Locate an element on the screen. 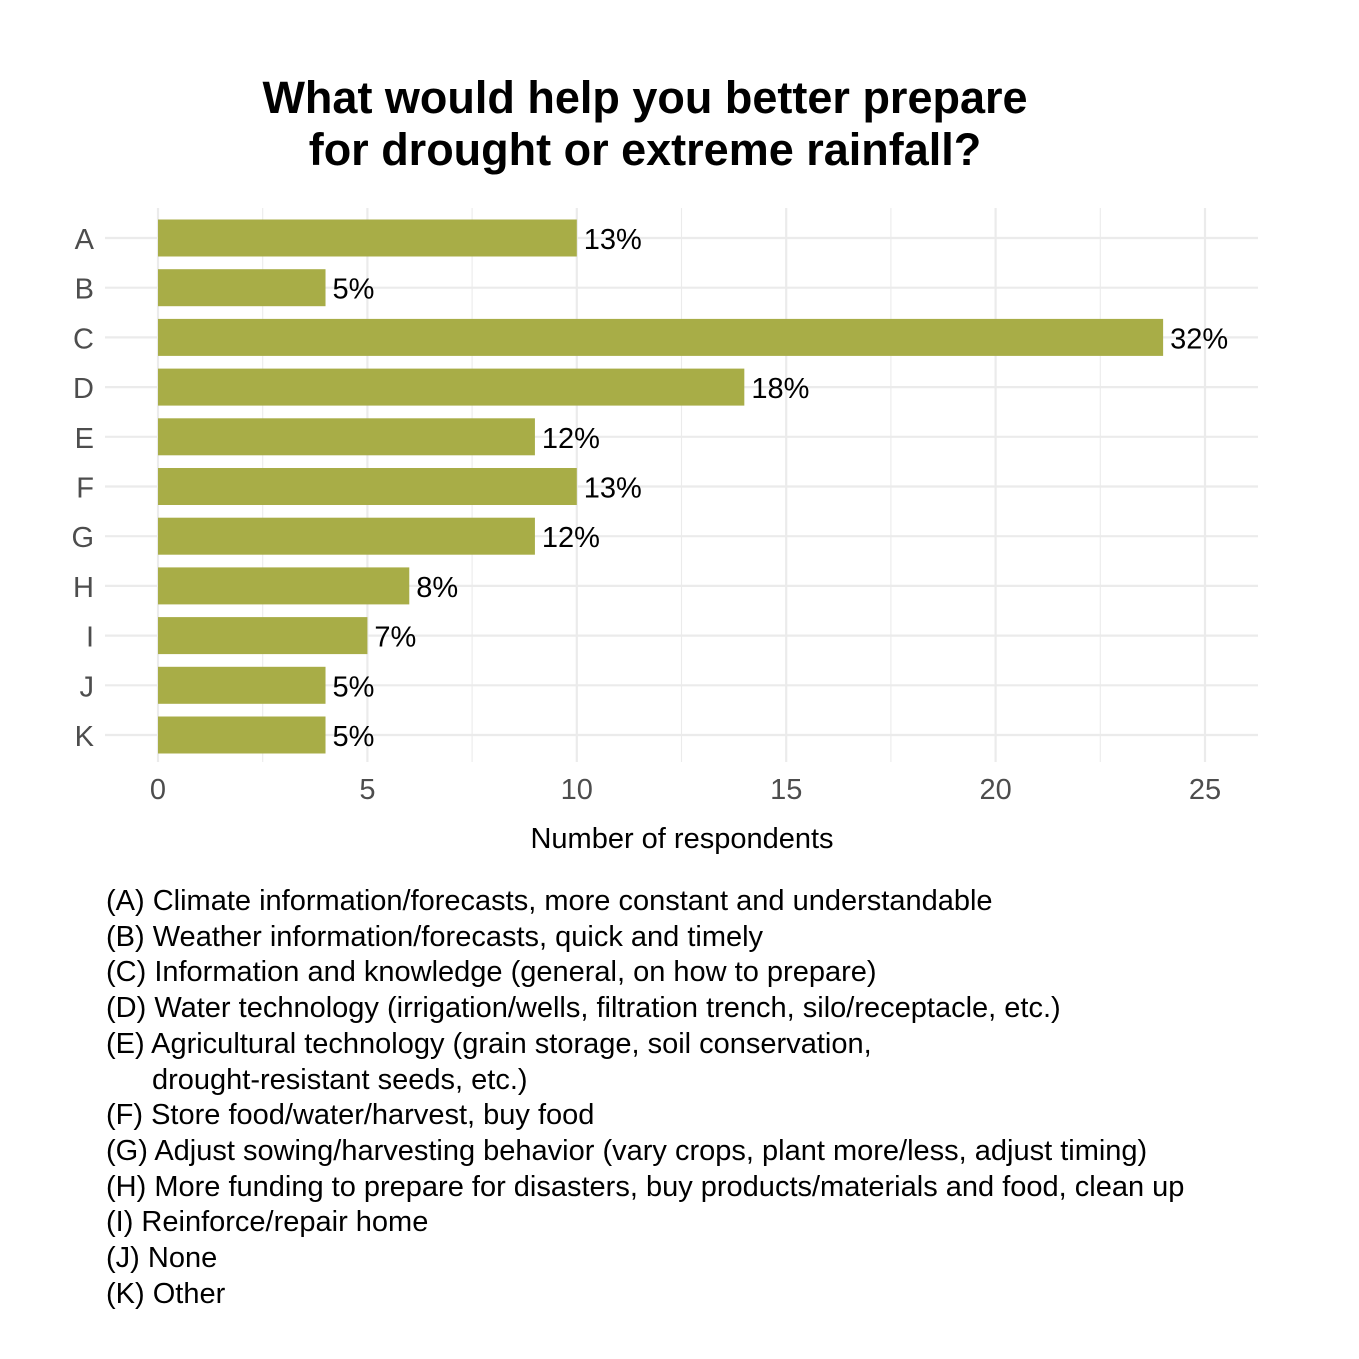 The width and height of the screenshot is (1359, 1359). x-tick-label: 20 is located at coordinates (995, 790).